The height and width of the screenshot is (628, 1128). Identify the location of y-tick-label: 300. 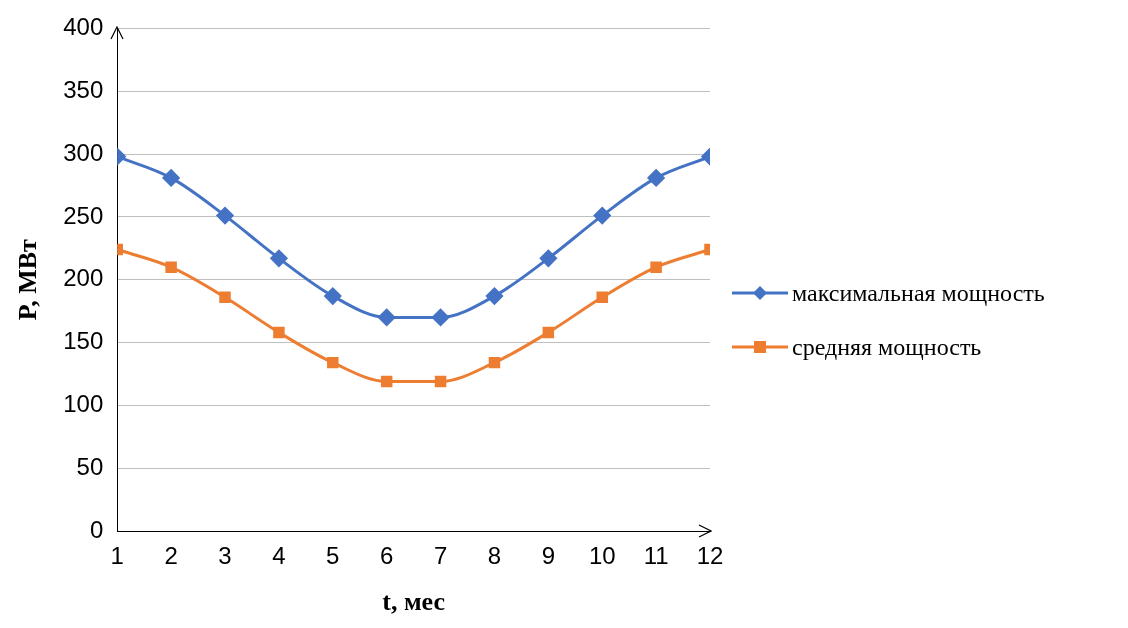
(83, 152).